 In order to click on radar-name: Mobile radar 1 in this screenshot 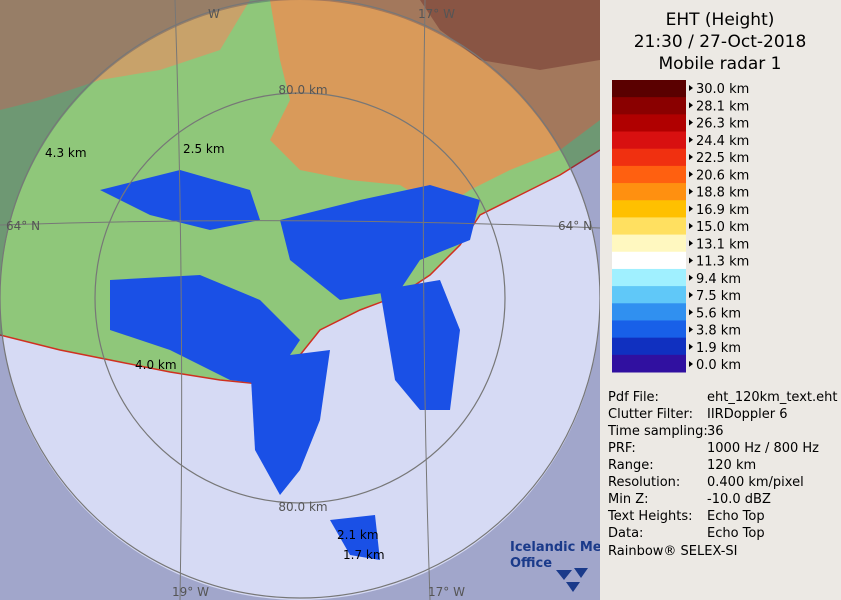, I will do `click(720, 64)`.